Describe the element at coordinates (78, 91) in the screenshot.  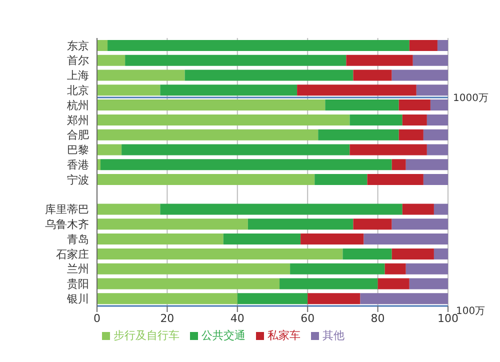
I see `y-tick-label: 北京` at that location.